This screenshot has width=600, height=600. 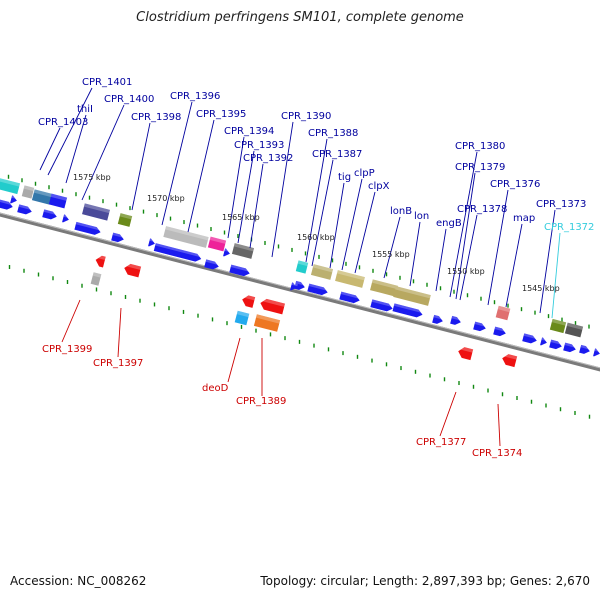 I want to click on gene-label-cpr1390: CPR_1390, so click(x=306, y=116).